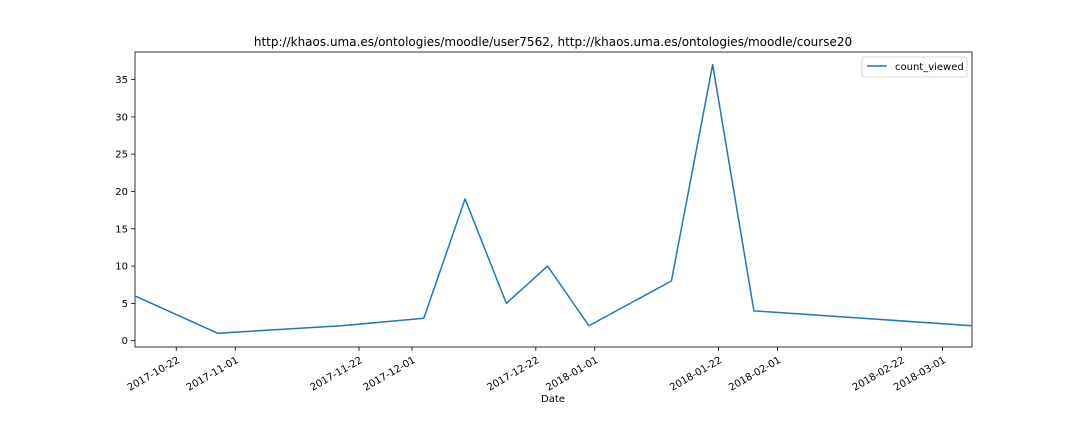 The height and width of the screenshot is (432, 1080). I want to click on legend: count_viewed, so click(914, 67).